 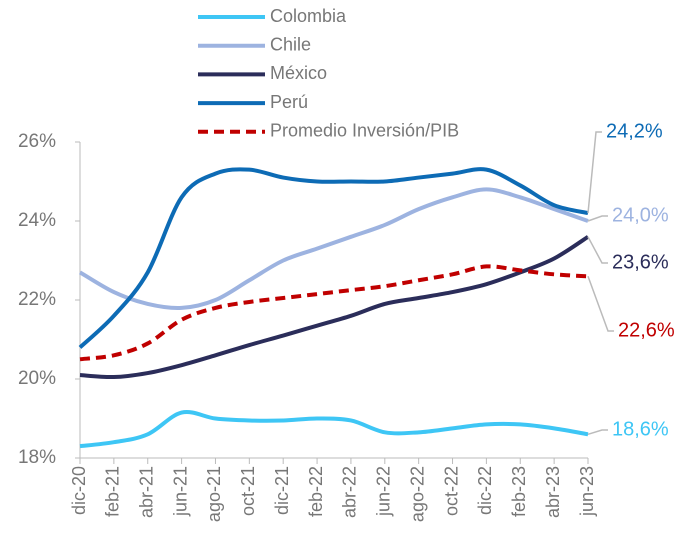 I want to click on legend-label: México, so click(x=298, y=73).